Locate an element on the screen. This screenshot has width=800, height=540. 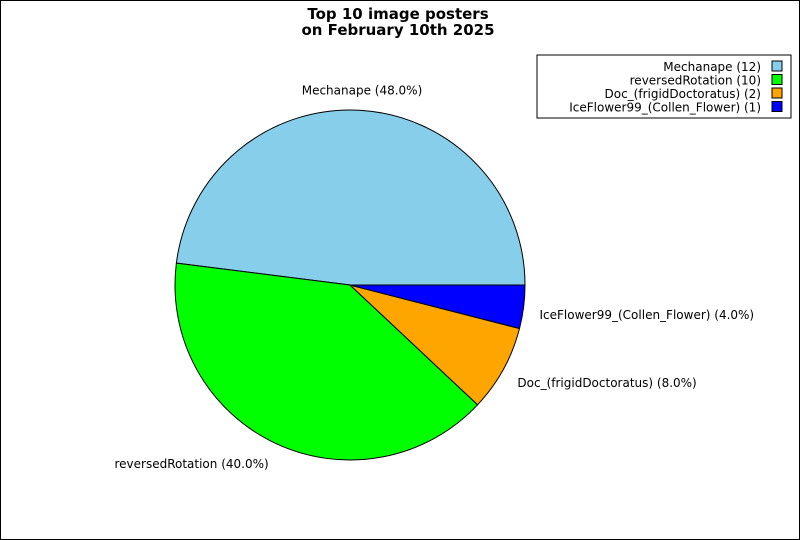
legend-label-2: Doc_(frigidDoctoratus) (2) is located at coordinates (683, 94).